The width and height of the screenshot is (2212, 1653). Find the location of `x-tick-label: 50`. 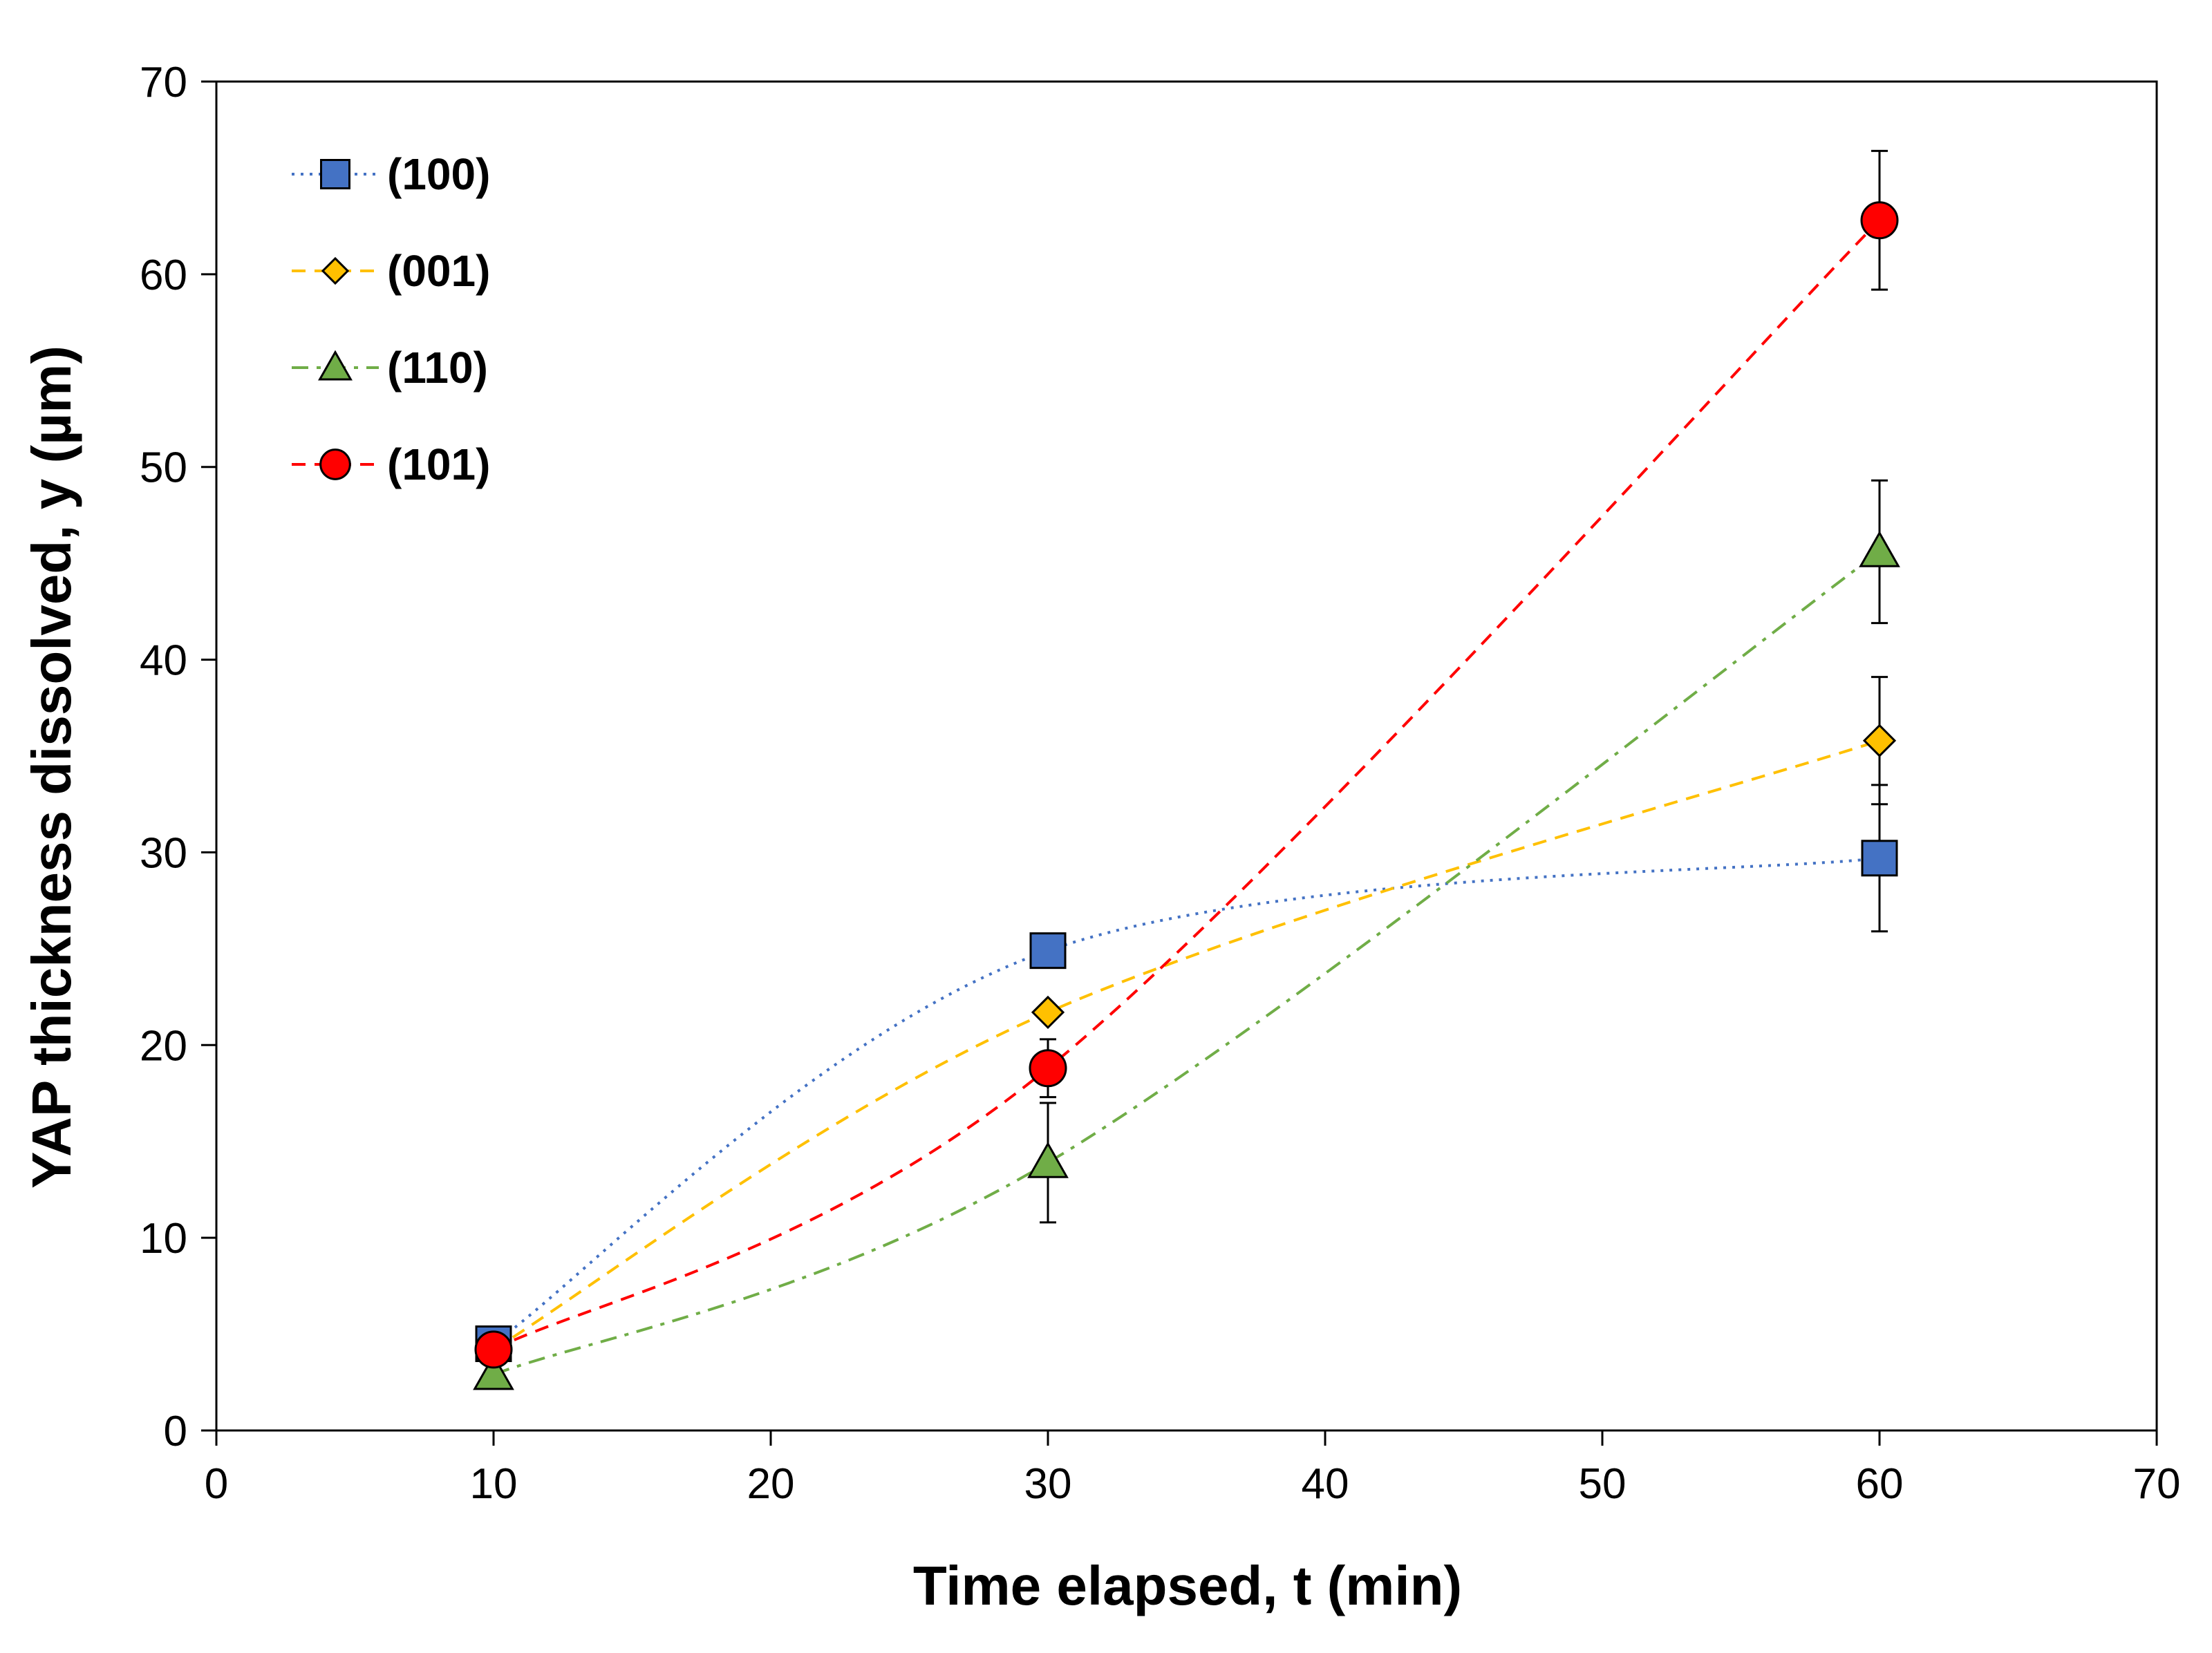

x-tick-label: 50 is located at coordinates (1603, 1484).